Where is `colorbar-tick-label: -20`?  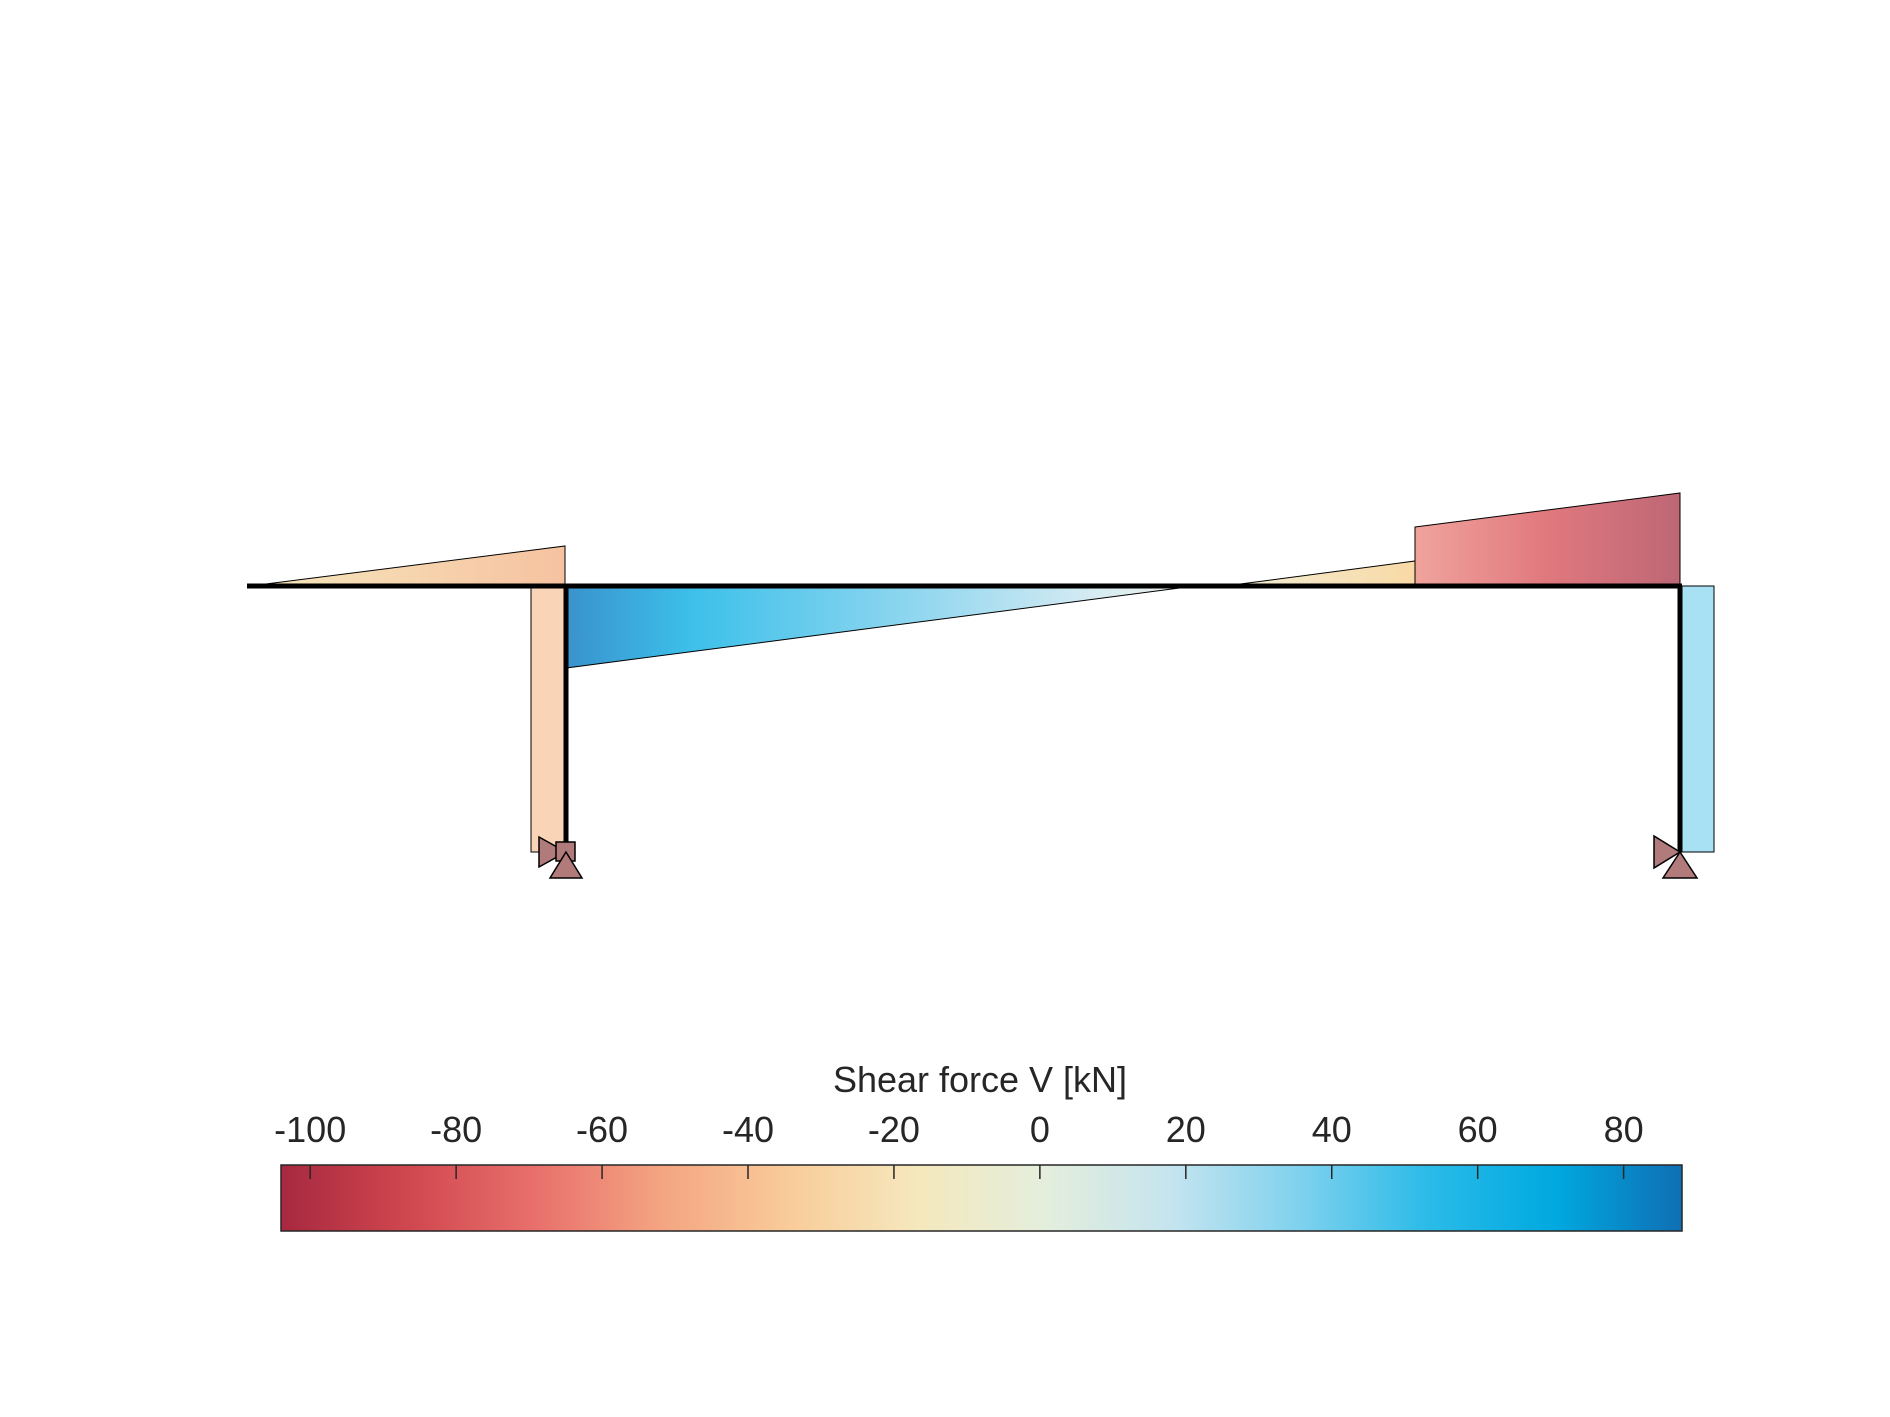
colorbar-tick-label: -20 is located at coordinates (894, 1129).